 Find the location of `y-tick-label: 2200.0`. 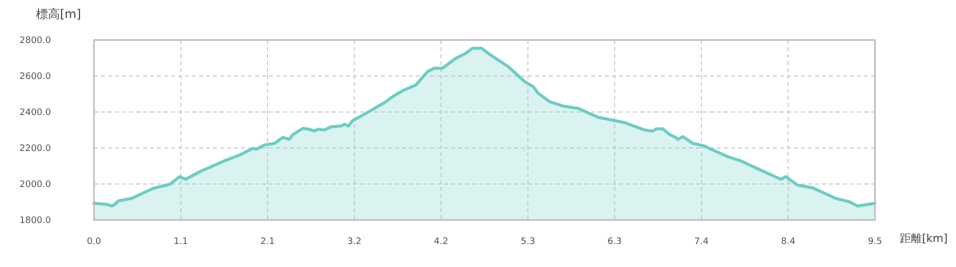

y-tick-label: 2200.0 is located at coordinates (36, 149).